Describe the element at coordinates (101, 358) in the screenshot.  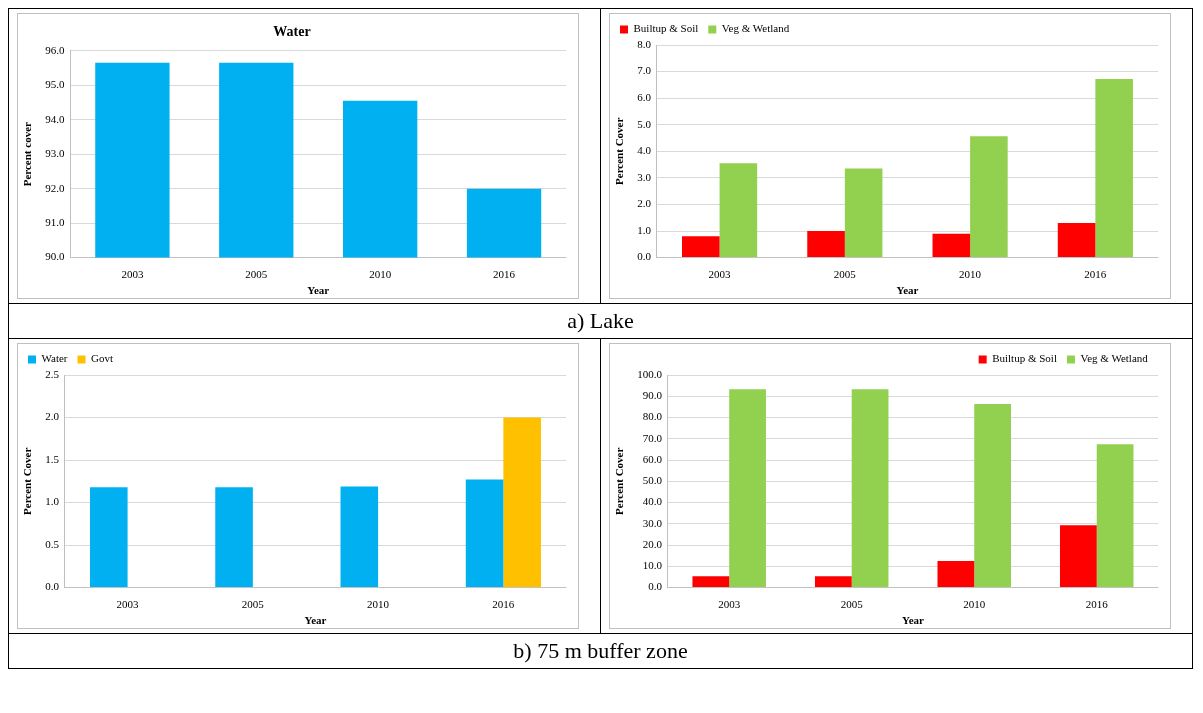
I see `legend-label: Govt` at that location.